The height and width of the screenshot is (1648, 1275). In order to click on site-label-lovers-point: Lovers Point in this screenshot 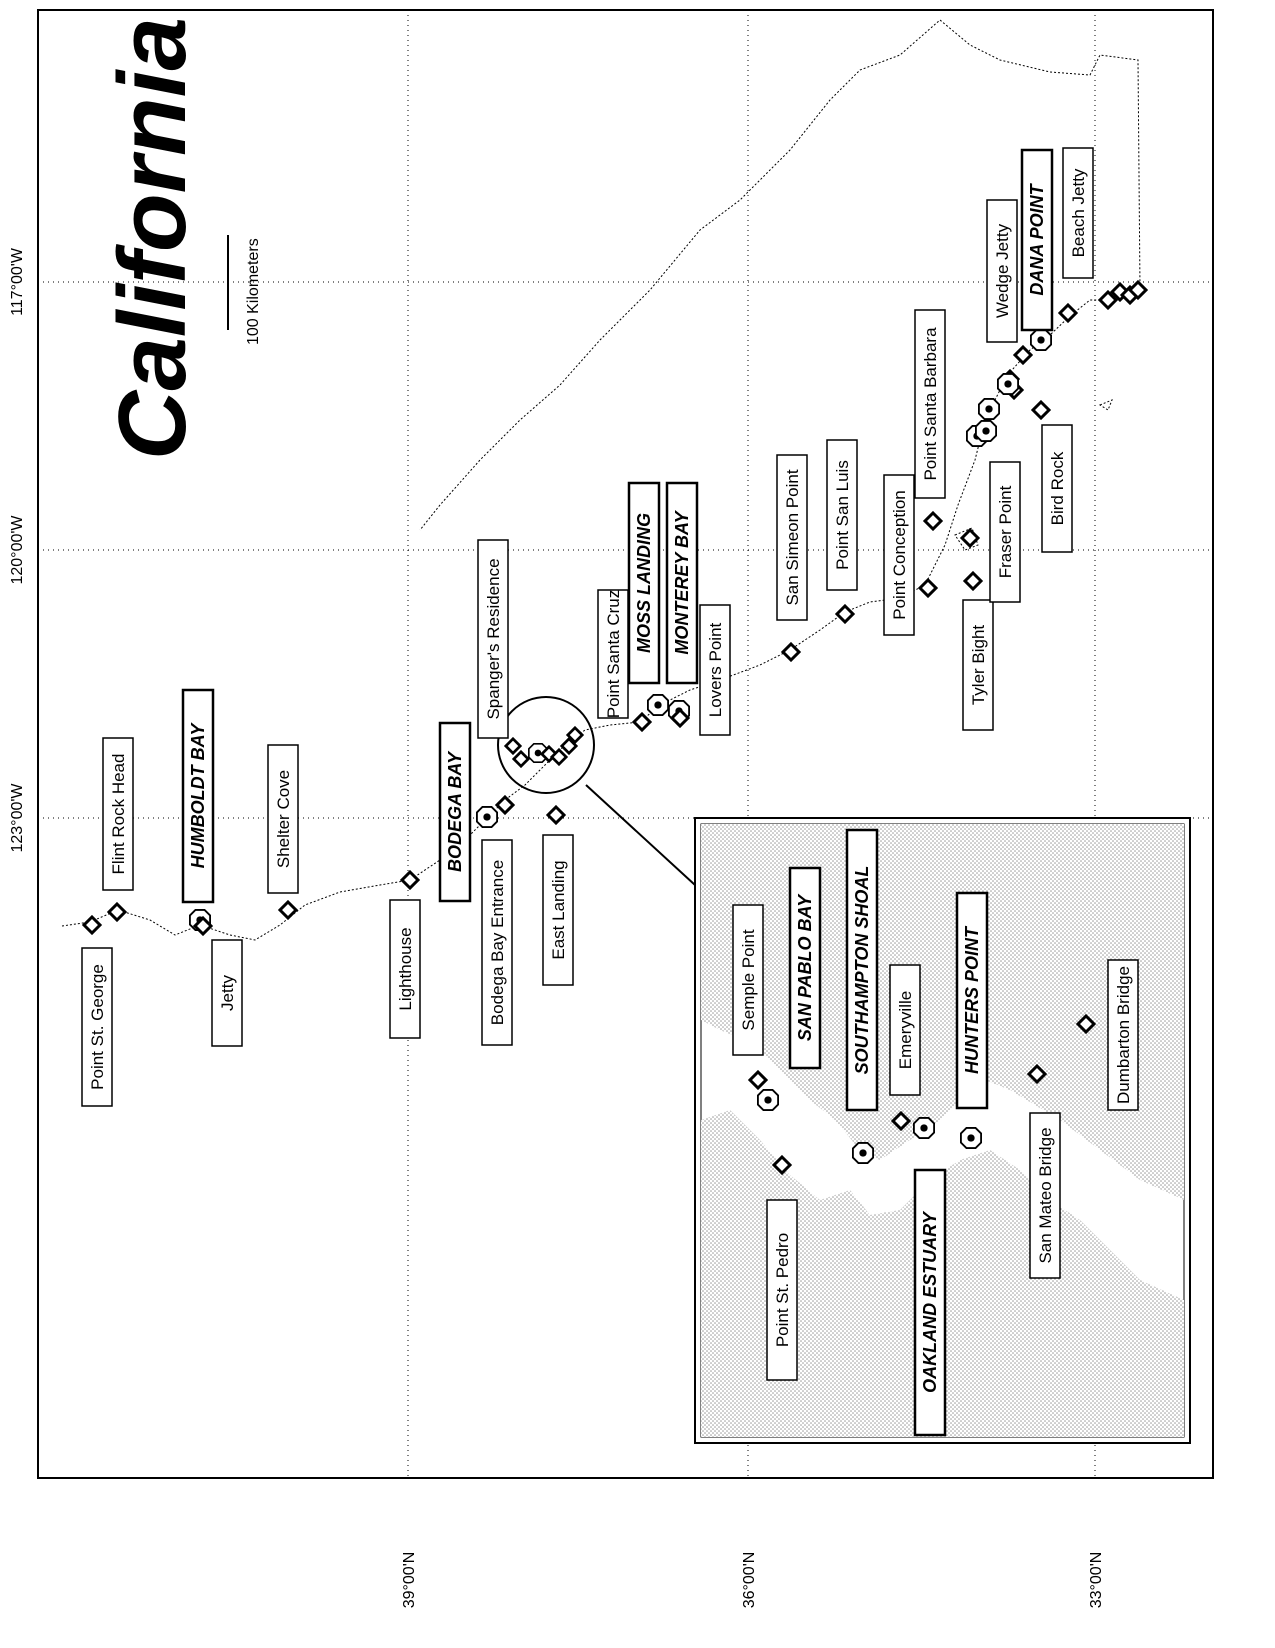, I will do `click(715, 670)`.